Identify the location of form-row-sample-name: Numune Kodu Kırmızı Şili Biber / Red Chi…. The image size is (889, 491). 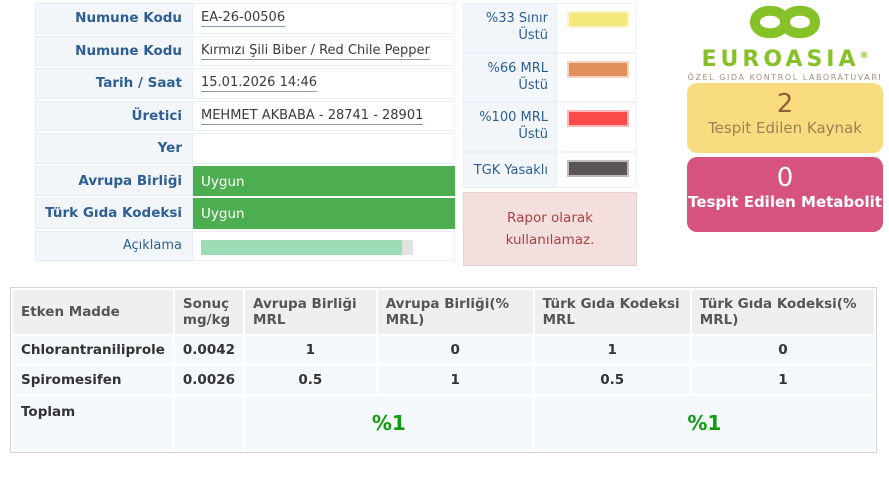
(245, 50).